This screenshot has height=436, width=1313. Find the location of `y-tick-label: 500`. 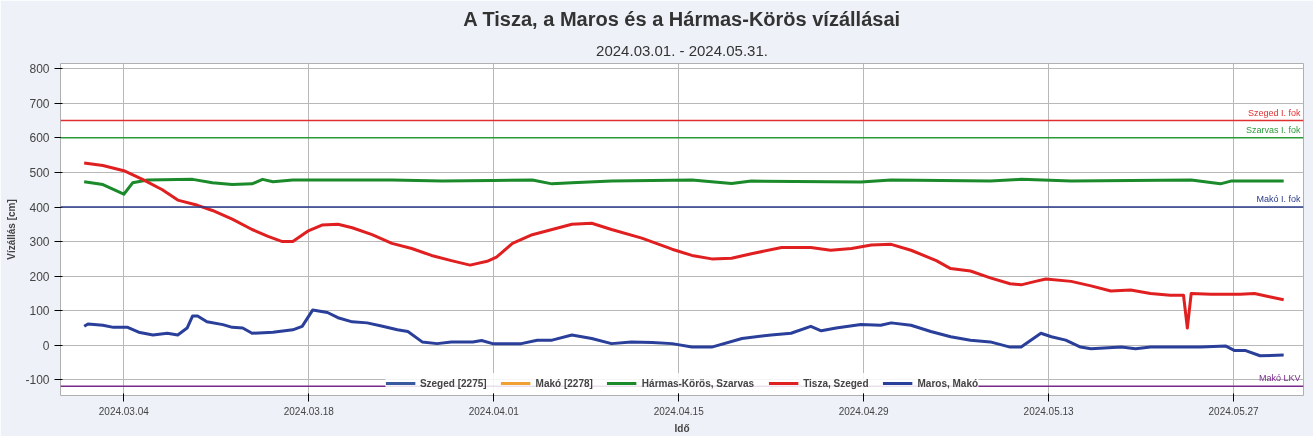

y-tick-label: 500 is located at coordinates (39, 172).